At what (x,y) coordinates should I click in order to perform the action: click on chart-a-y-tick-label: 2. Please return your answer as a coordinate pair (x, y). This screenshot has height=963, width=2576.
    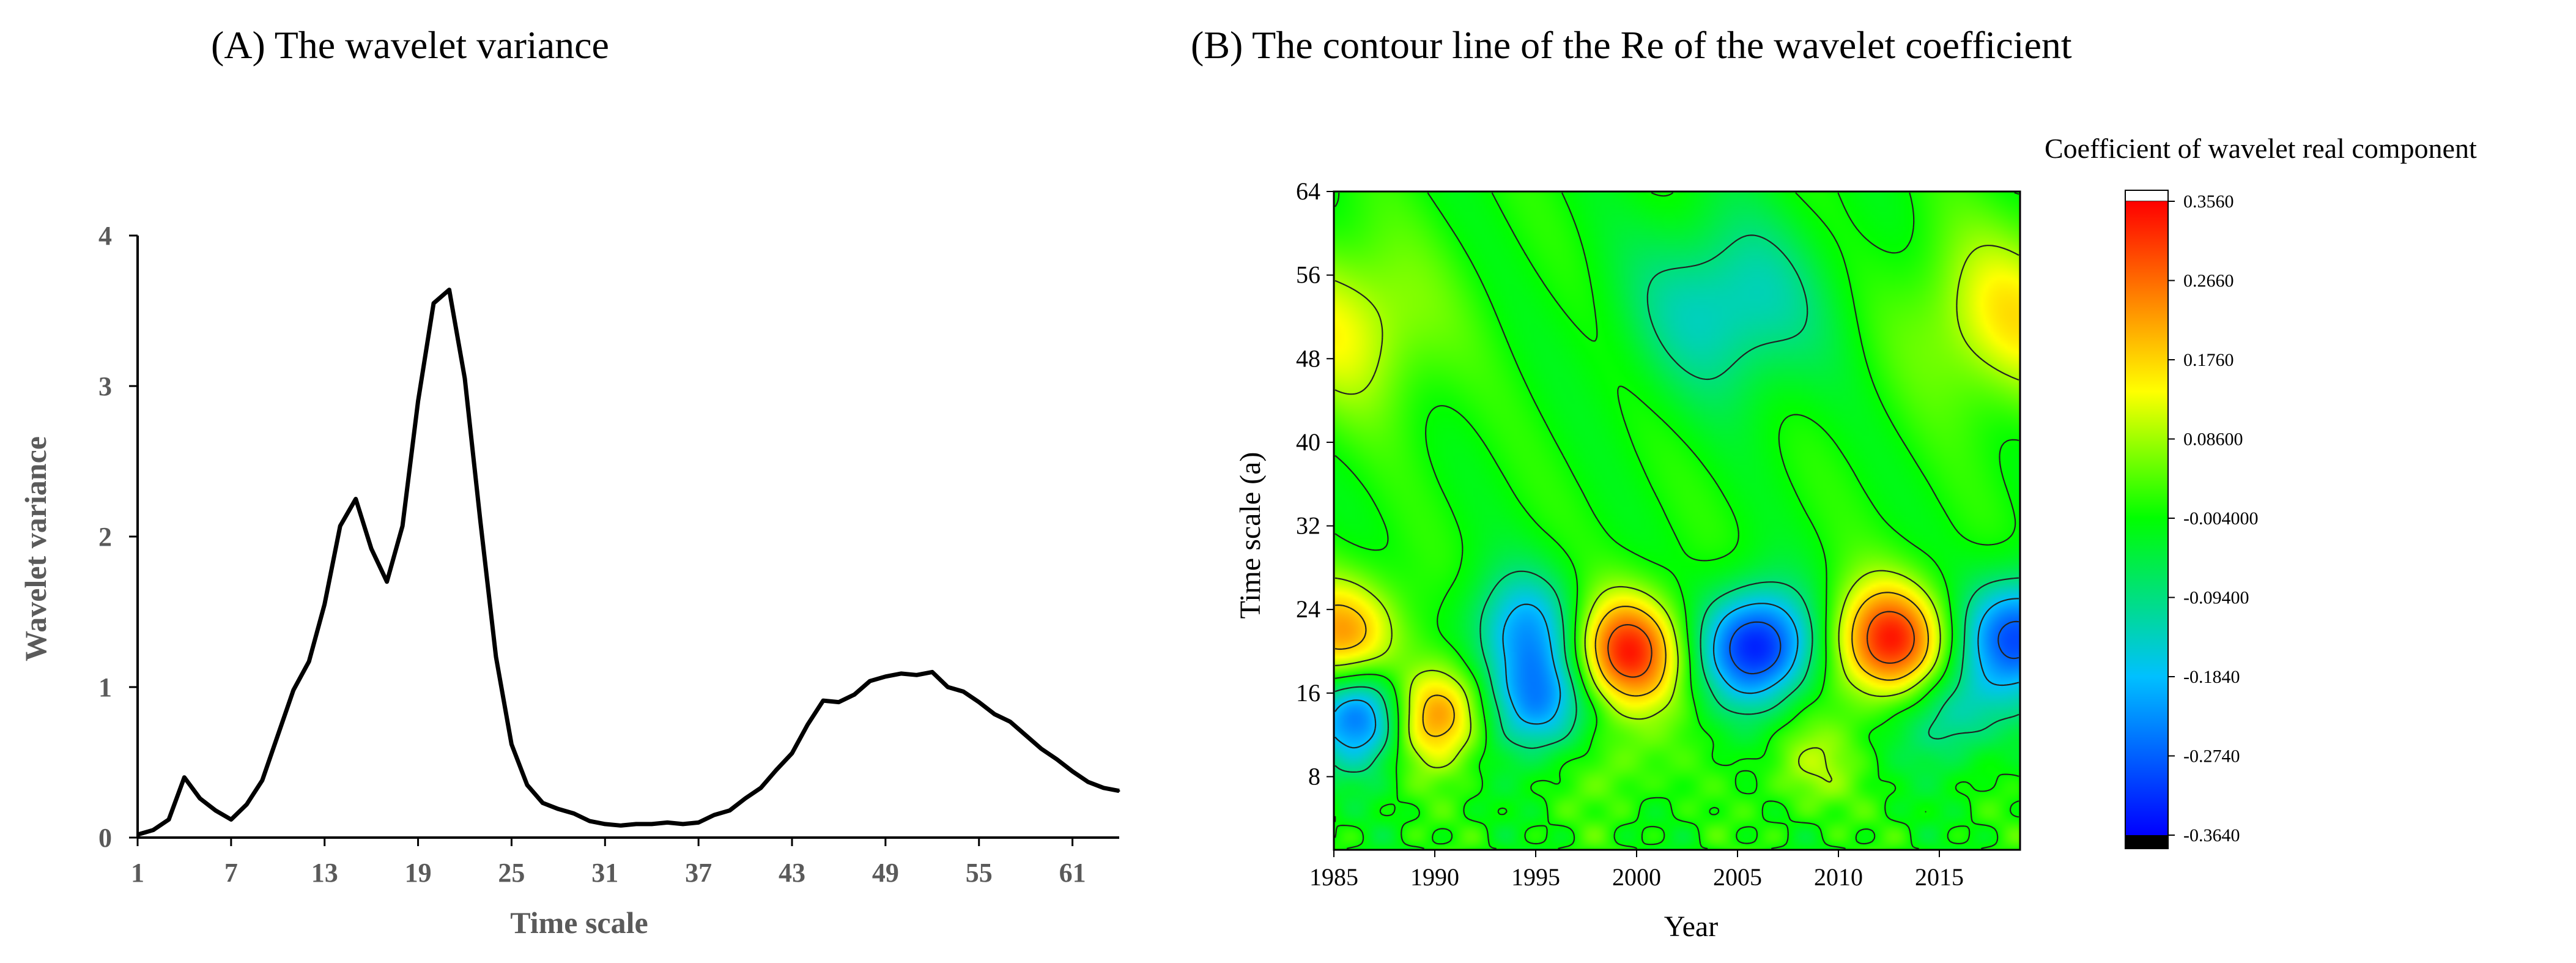
    Looking at the image, I should click on (105, 537).